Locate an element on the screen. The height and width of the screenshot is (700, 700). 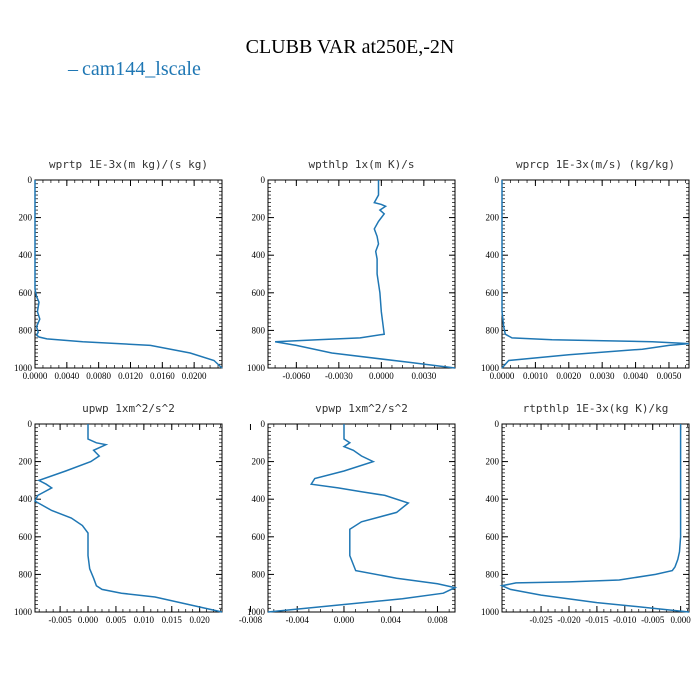
chart-title: rtpthlp 1E-3x(kg K)/kg is located at coordinates (596, 408).